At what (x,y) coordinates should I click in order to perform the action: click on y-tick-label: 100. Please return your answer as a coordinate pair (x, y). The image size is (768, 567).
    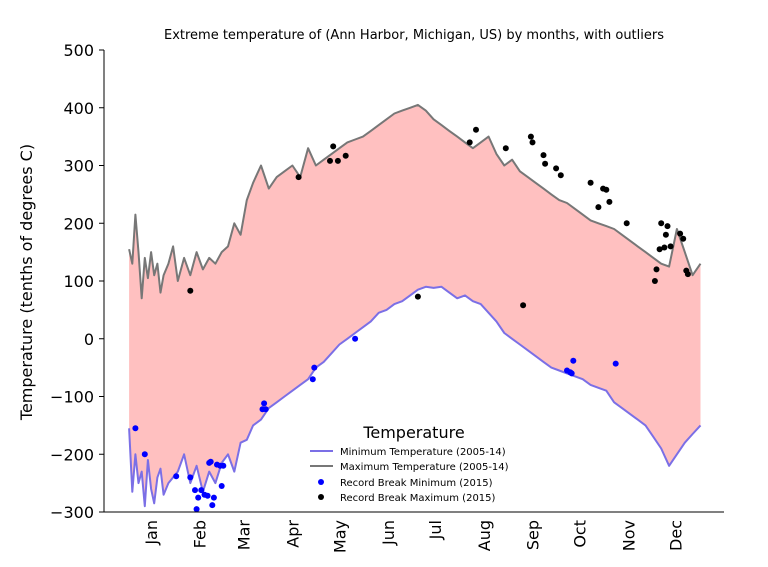
    Looking at the image, I should click on (78, 281).